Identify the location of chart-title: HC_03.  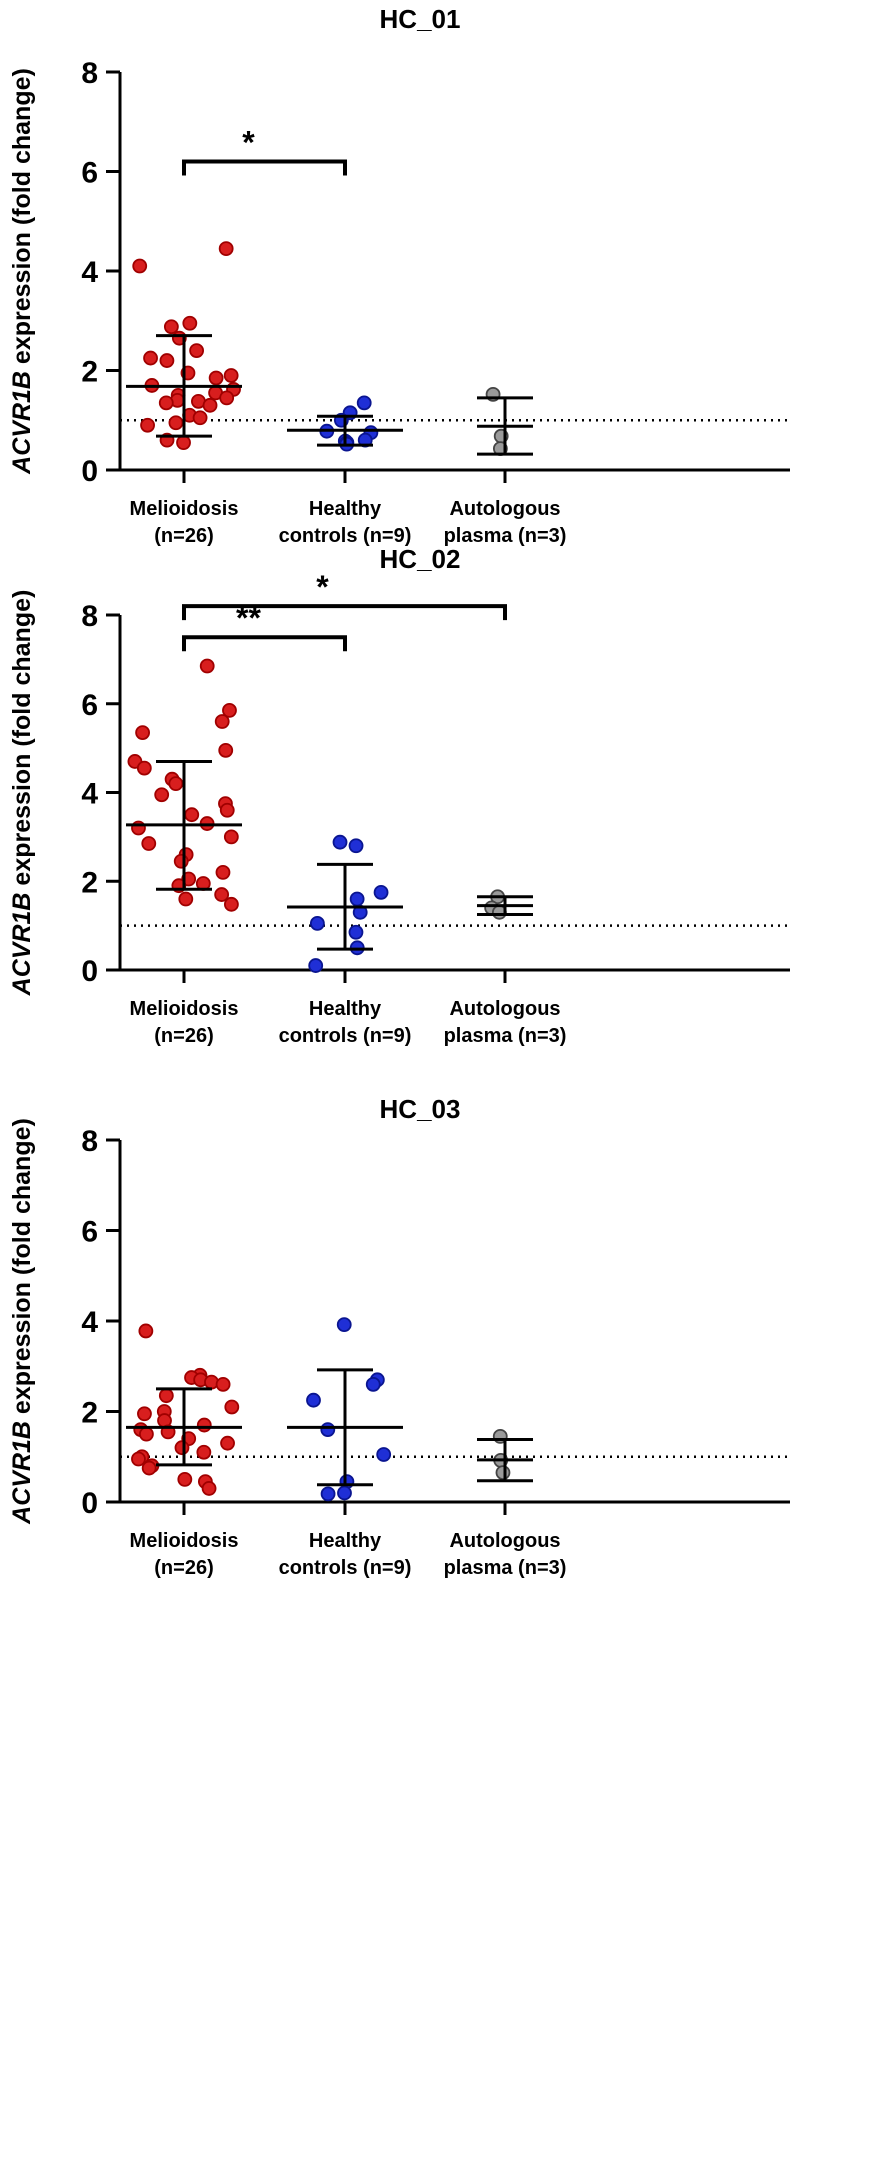
(420, 1109).